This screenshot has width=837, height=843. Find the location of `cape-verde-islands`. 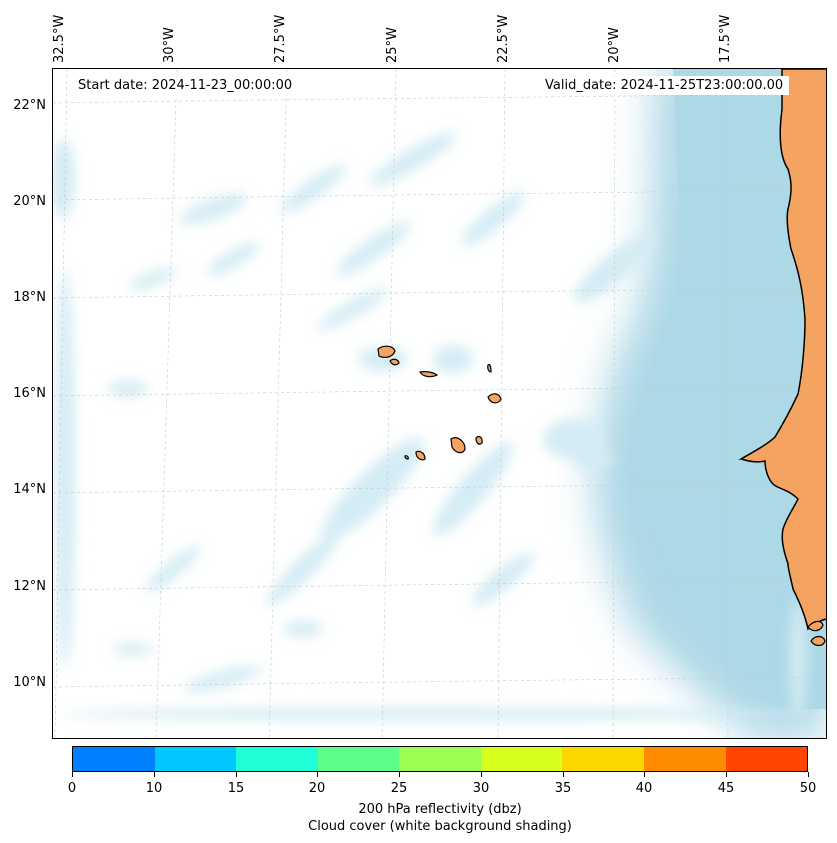

cape-verde-islands is located at coordinates (439, 403).